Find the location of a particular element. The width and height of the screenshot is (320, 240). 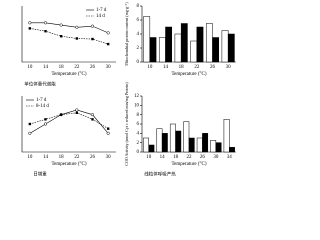

y-tick-label: 12 is located at coordinates (137, 96).